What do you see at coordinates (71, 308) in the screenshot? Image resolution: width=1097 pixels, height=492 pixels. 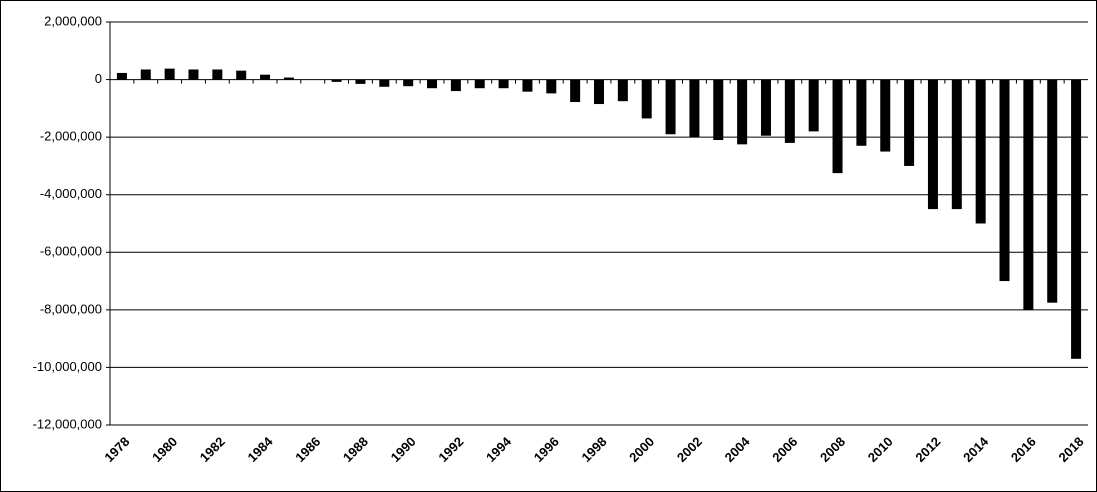 I see `y-tick-label: -8,000,000` at bounding box center [71, 308].